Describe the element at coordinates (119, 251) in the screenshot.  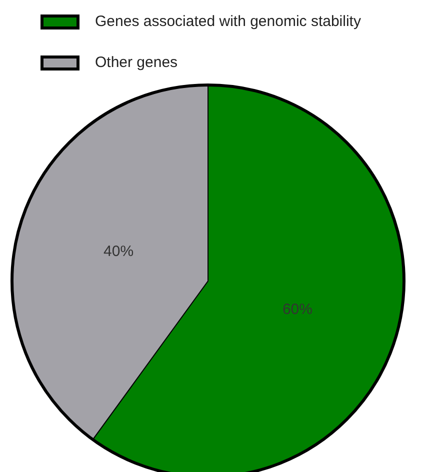
I see `data-label: 40%` at that location.